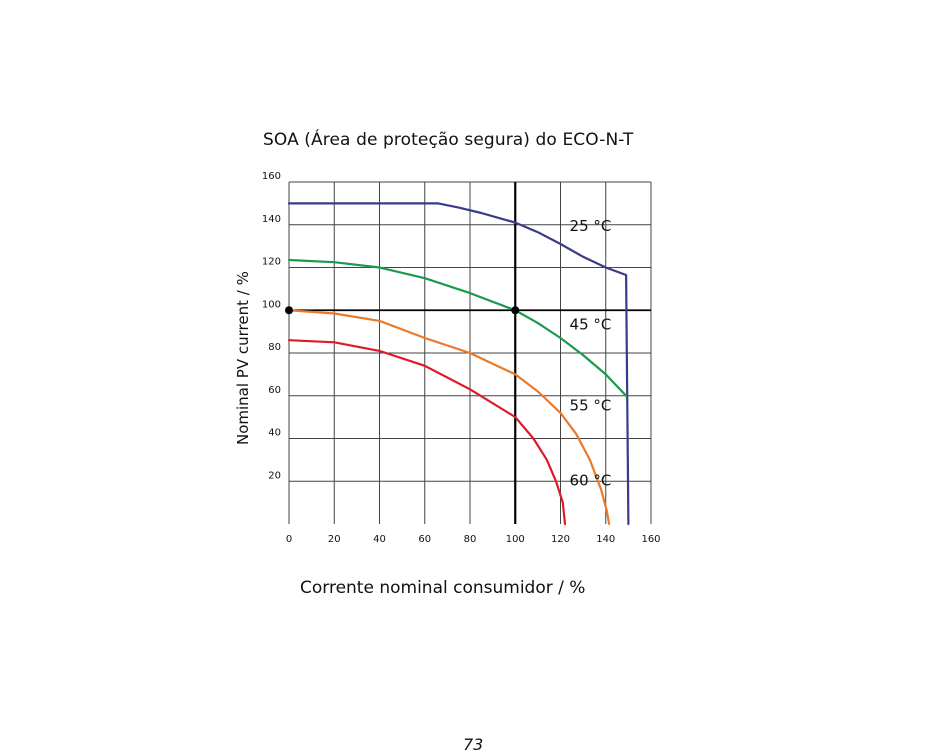 This screenshot has width=950, height=754. What do you see at coordinates (515, 539) in the screenshot?
I see `x-tick-label: 100` at bounding box center [515, 539].